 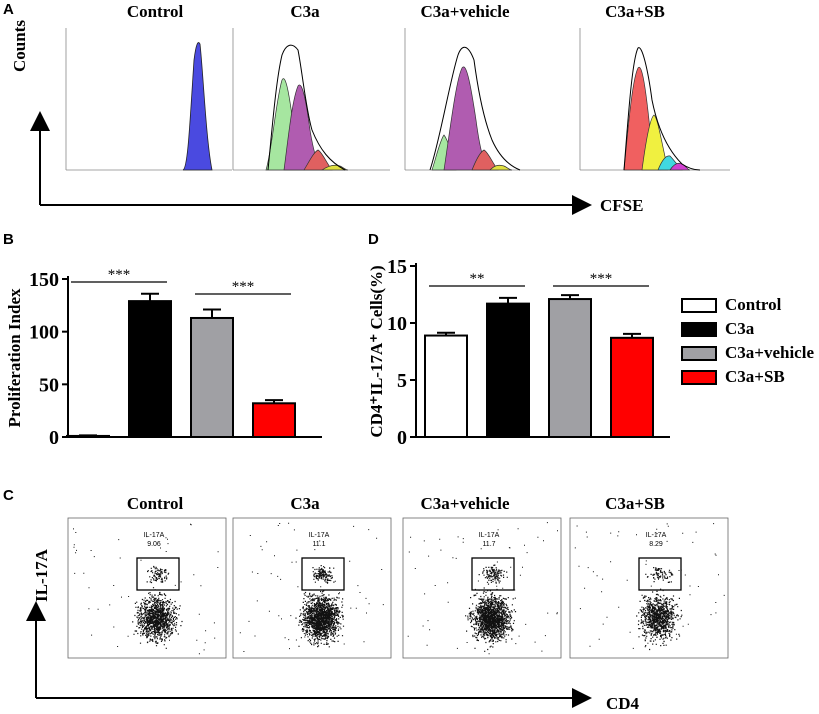 I want to click on legend-swatch-c3a, so click(x=699, y=329).